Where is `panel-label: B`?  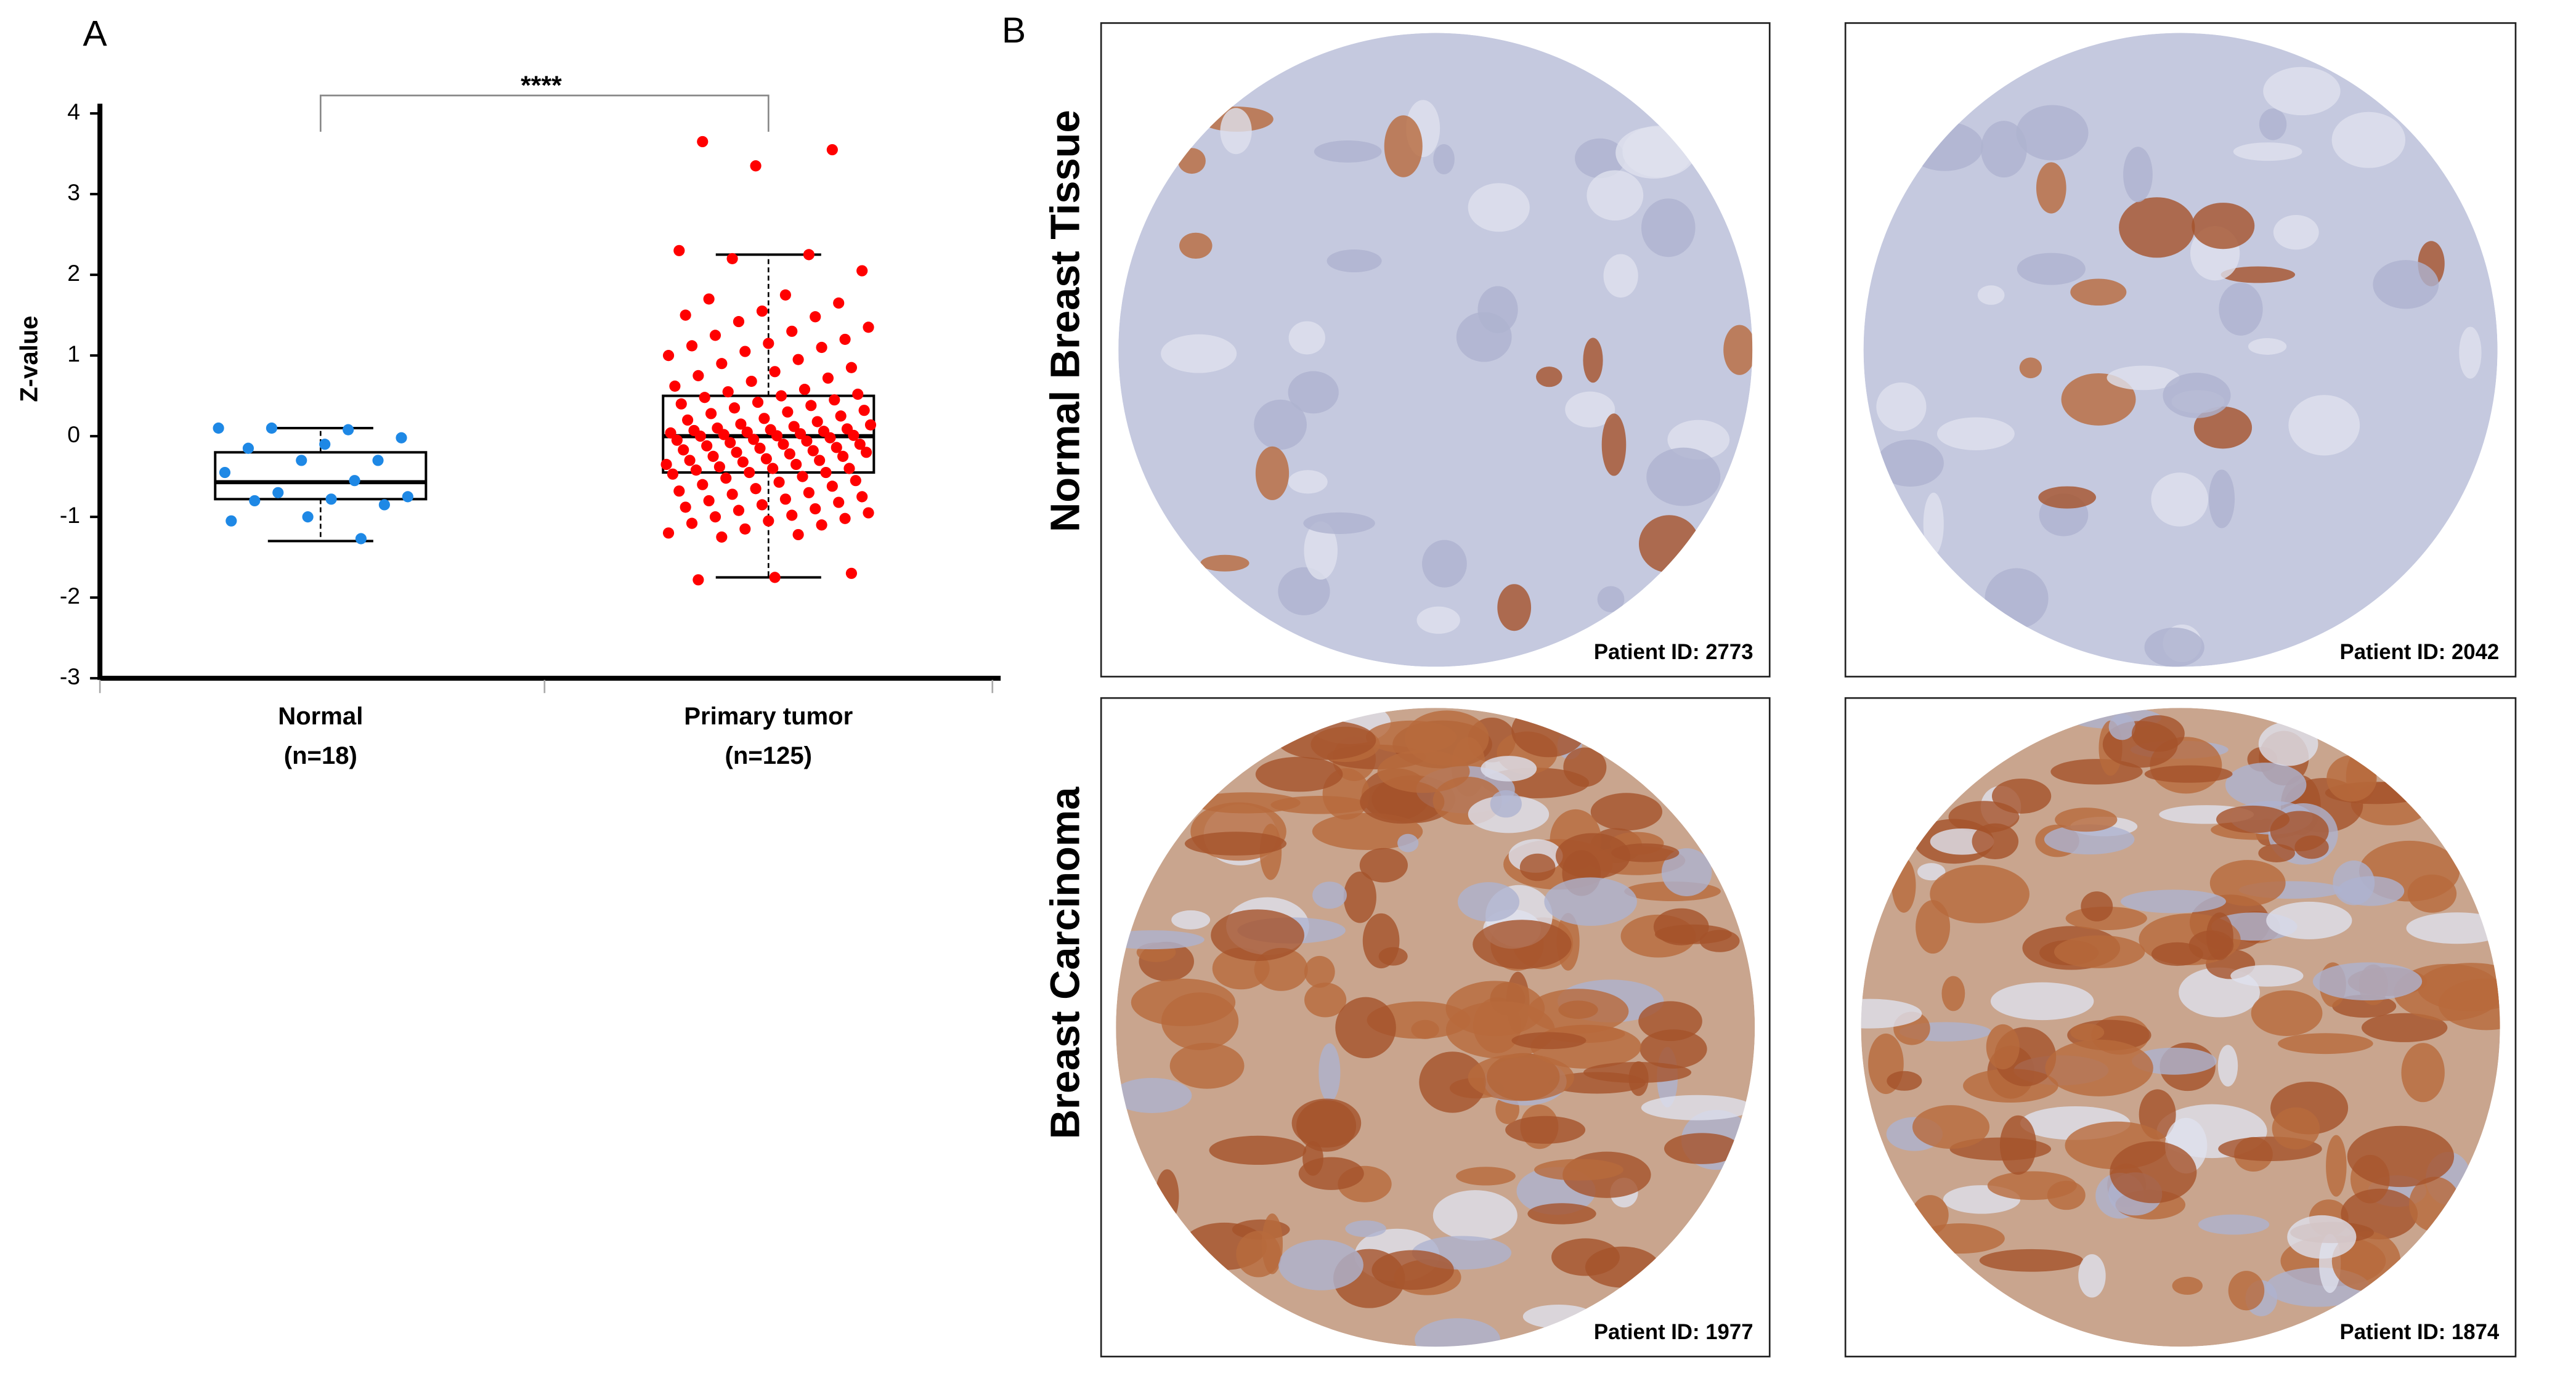
panel-label: B is located at coordinates (1014, 30).